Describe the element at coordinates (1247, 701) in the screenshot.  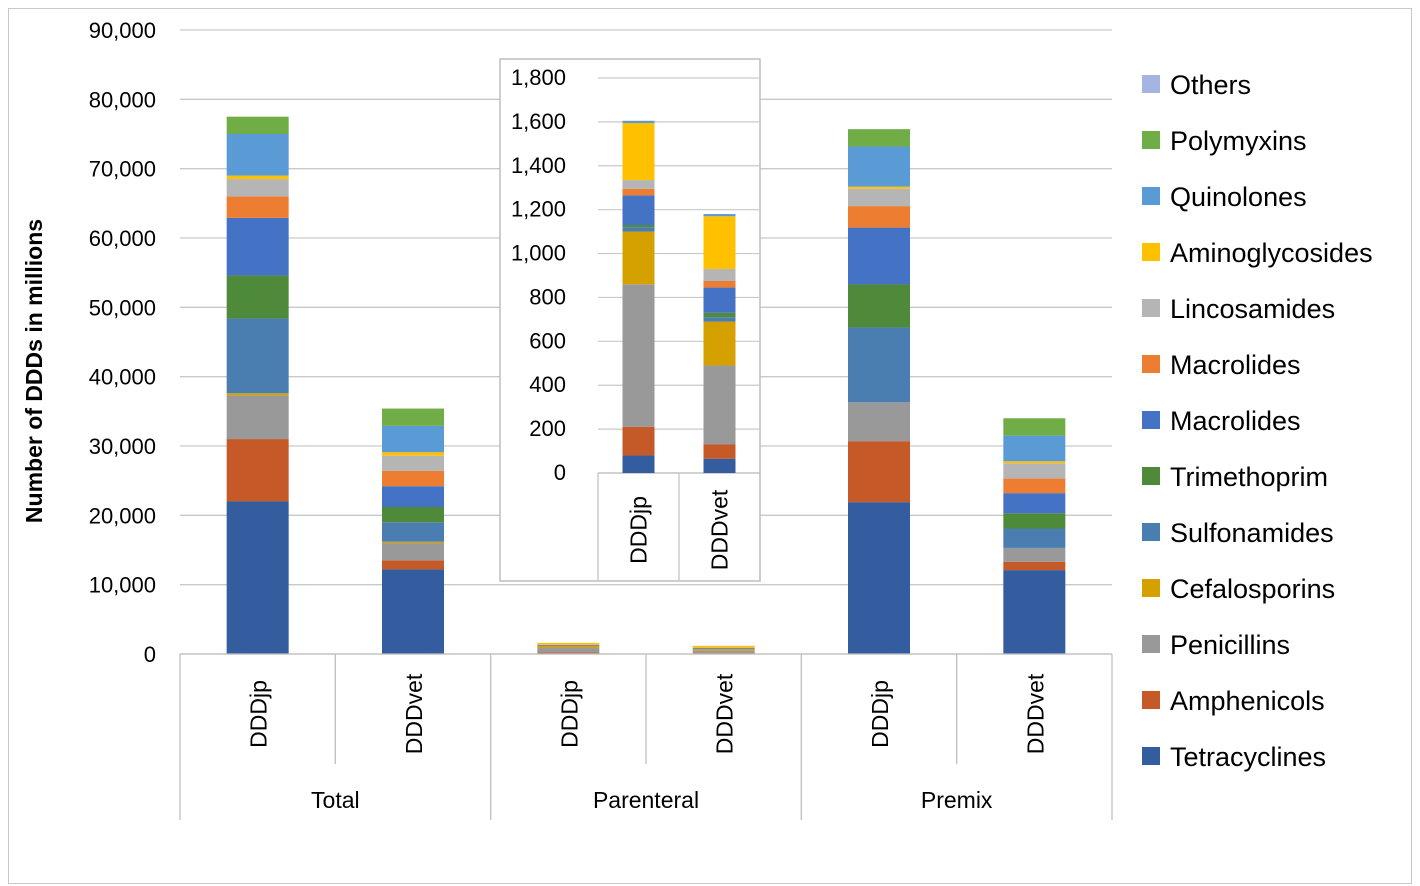
I see `legend-label: Amphenicols` at that location.